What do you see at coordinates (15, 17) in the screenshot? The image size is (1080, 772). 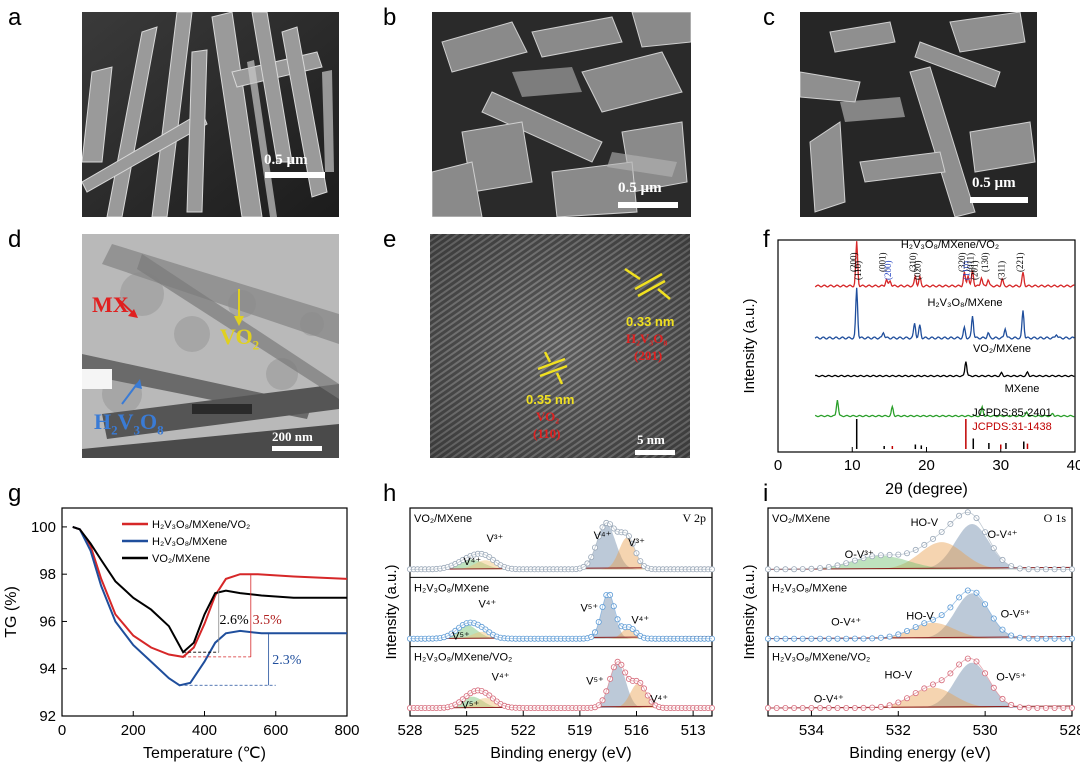 I see `panel-label-a: a` at bounding box center [15, 17].